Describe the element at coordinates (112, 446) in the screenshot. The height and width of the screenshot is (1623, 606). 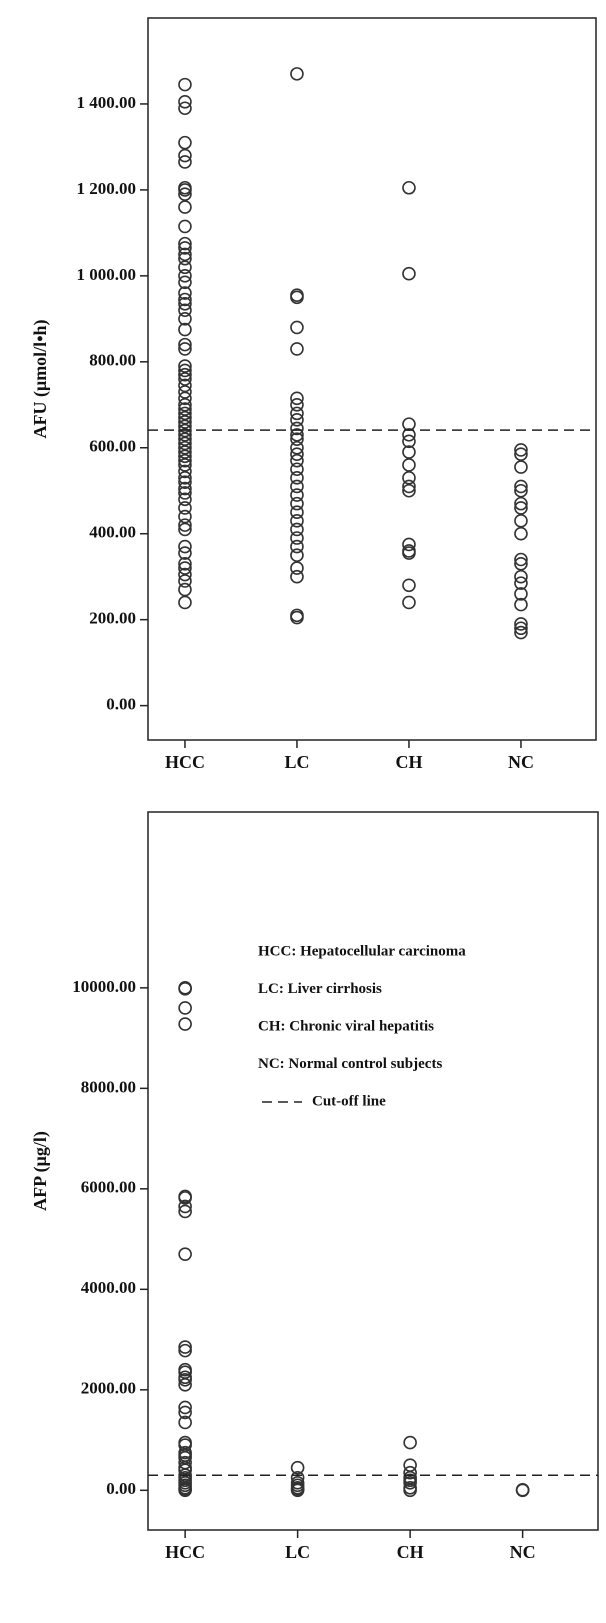
I see `y-tick-label: 600.00` at that location.